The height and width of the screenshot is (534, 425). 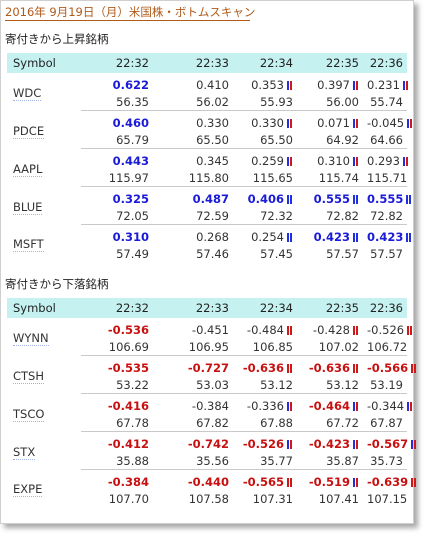 I want to click on change-value: -0.336, so click(x=265, y=405).